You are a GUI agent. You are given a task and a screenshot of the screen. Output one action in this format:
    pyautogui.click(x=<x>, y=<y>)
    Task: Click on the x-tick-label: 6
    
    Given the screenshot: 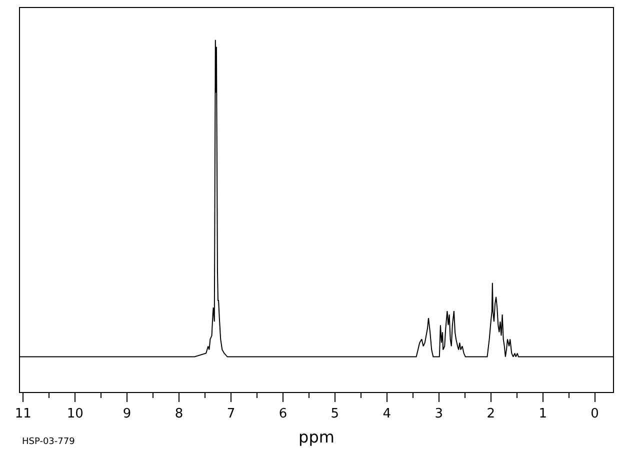 What is the action you would take?
    pyautogui.click(x=283, y=414)
    